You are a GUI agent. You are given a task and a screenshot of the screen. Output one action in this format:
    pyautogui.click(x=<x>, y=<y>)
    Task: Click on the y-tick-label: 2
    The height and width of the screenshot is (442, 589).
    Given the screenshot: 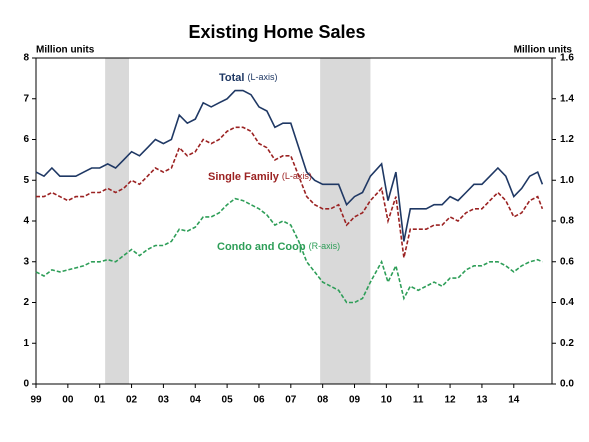 What is the action you would take?
    pyautogui.click(x=26, y=302)
    